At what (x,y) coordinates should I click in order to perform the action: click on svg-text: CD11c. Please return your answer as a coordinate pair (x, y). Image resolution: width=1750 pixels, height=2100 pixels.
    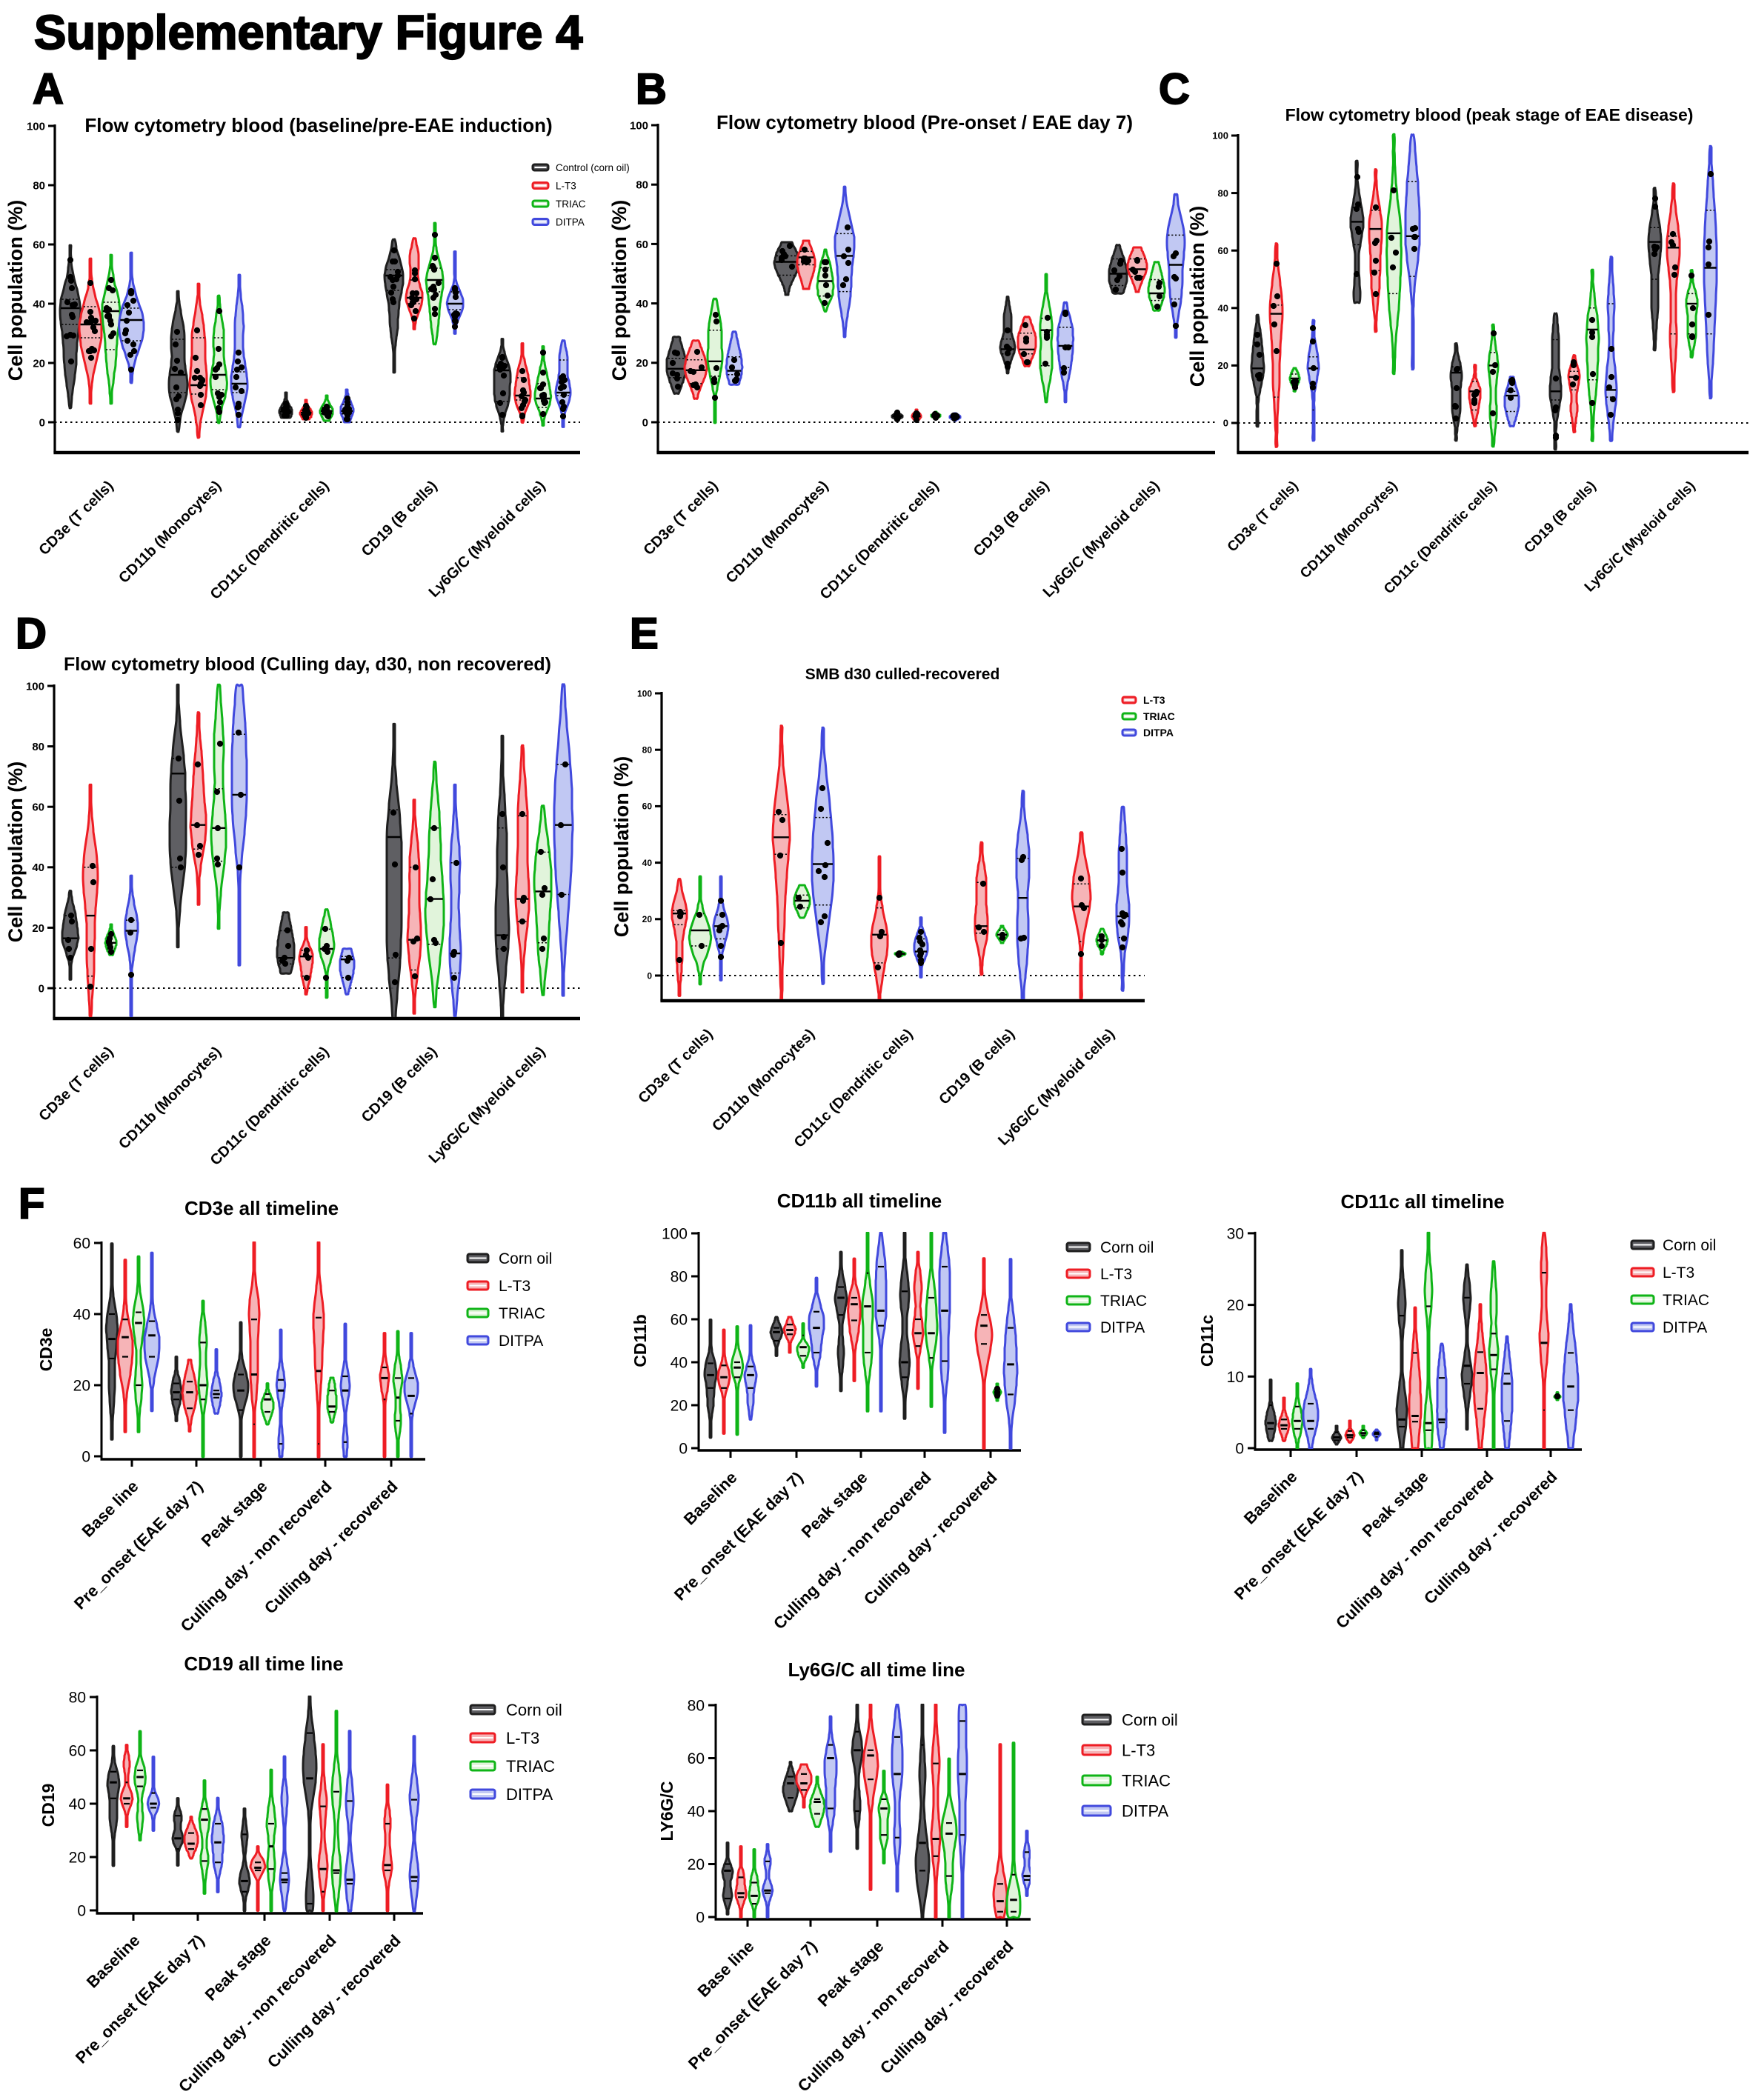
    Looking at the image, I should click on (1207, 1341).